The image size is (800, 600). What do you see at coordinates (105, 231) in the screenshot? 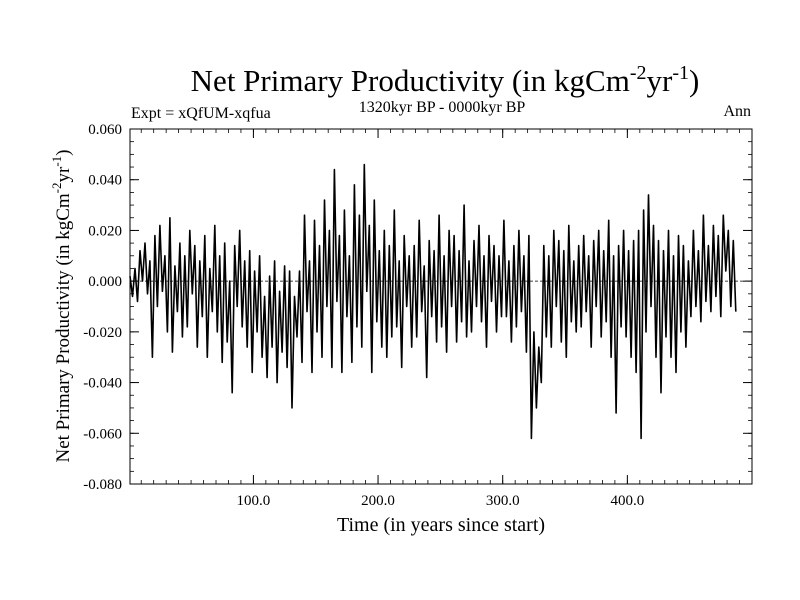
I see `y-tick-label: 0.020` at bounding box center [105, 231].